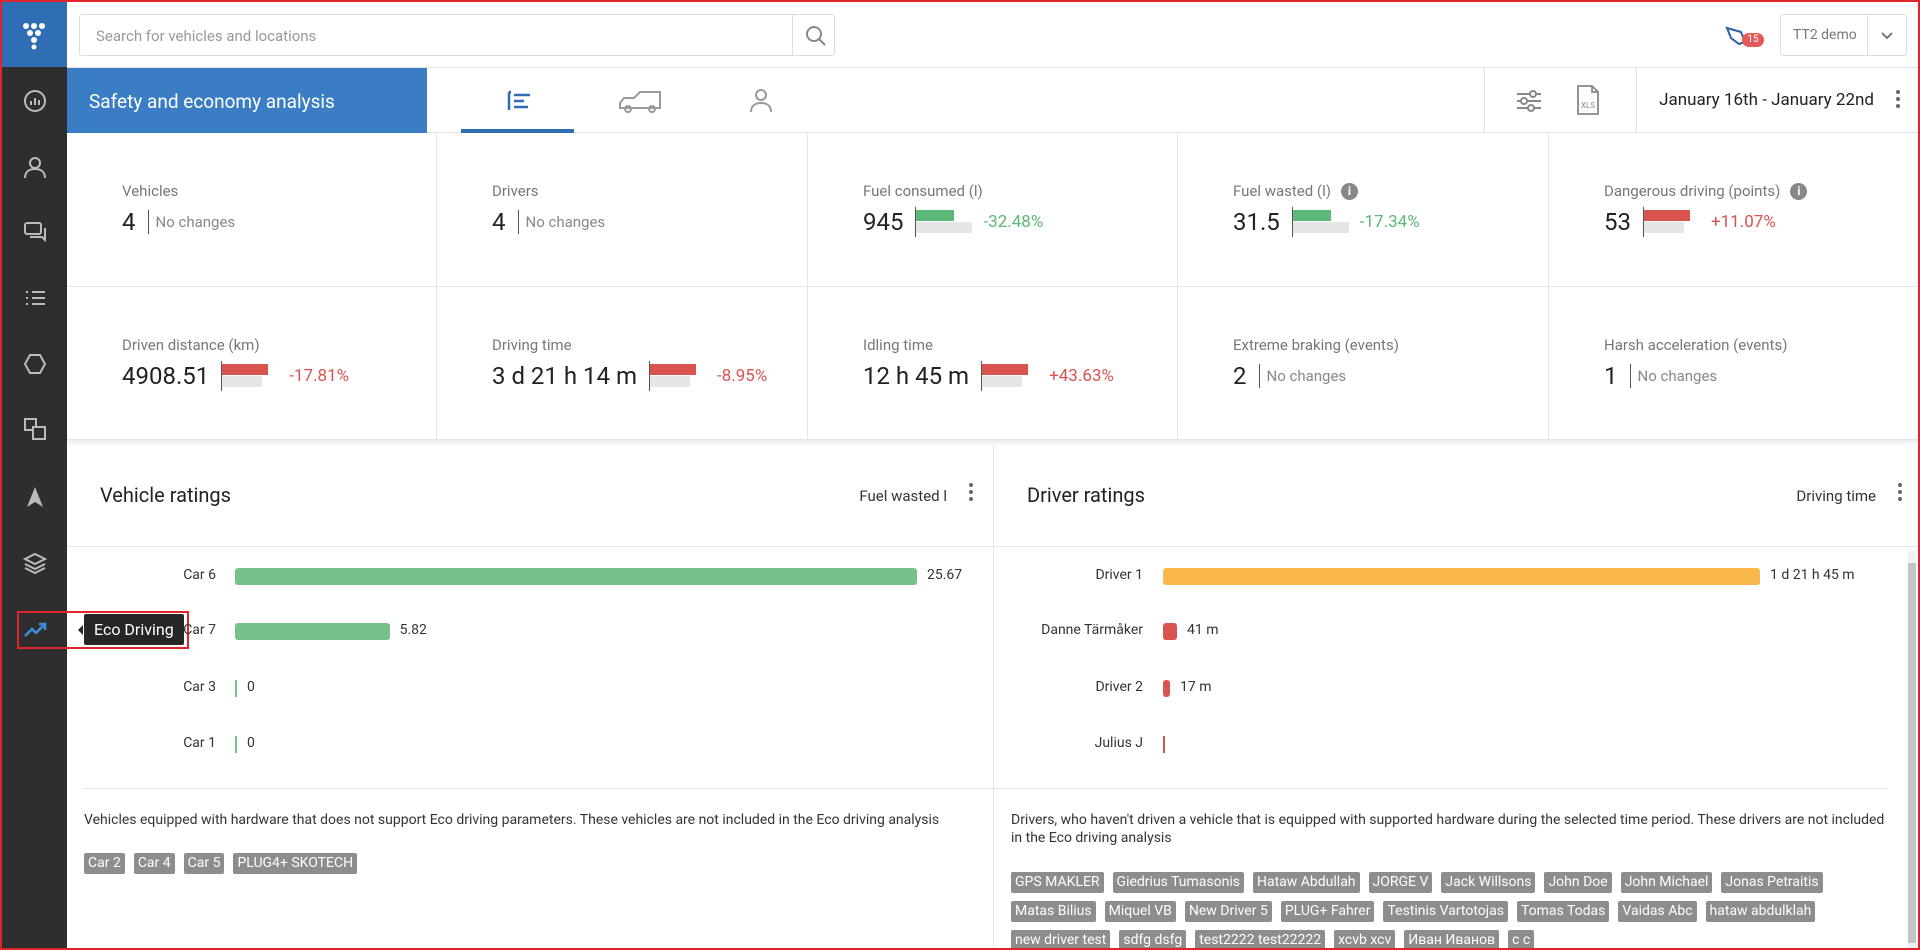  I want to click on nav-list, so click(35, 298).